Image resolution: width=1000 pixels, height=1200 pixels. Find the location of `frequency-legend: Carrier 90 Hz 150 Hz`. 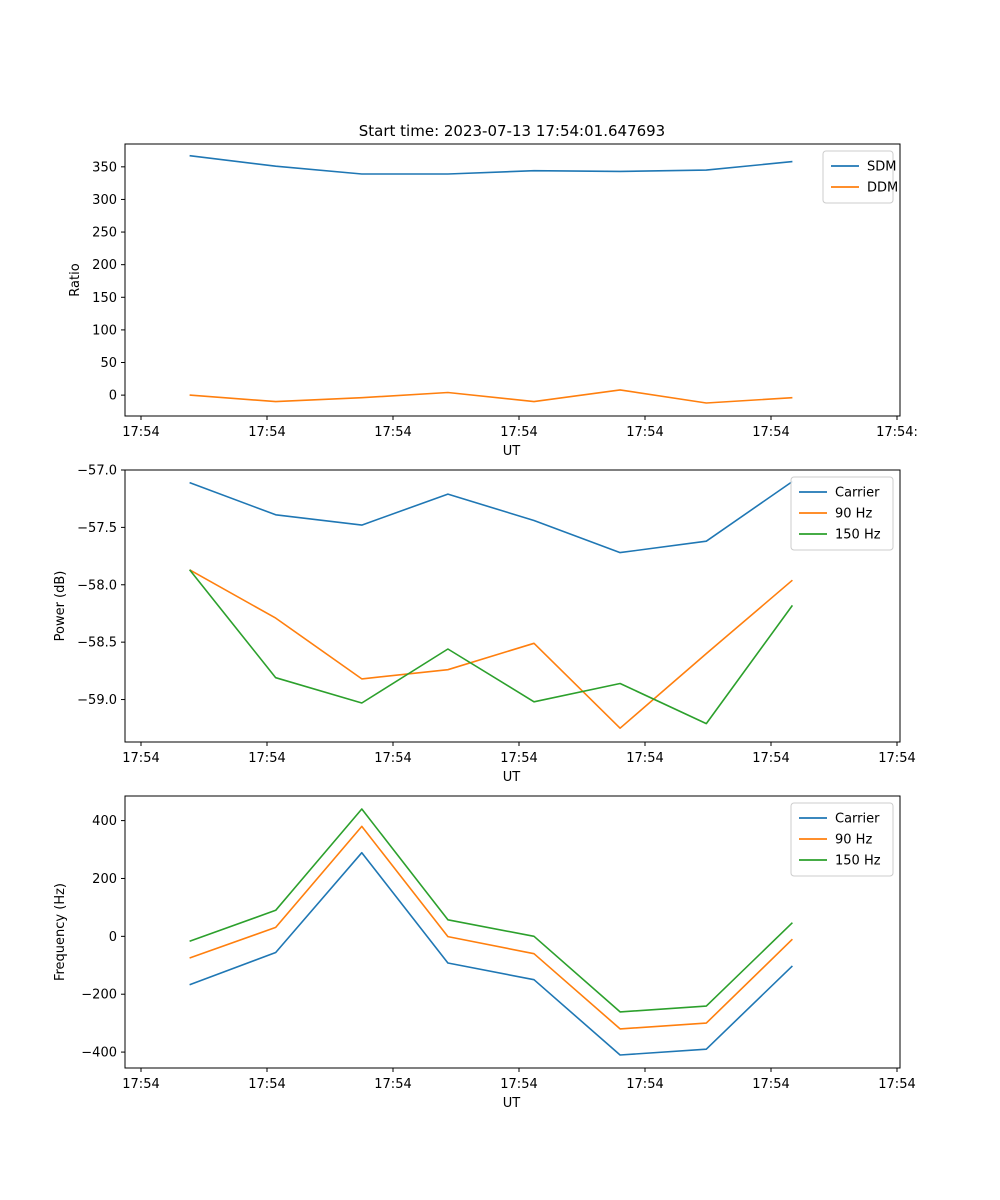

frequency-legend: Carrier 90 Hz 150 Hz is located at coordinates (842, 839).